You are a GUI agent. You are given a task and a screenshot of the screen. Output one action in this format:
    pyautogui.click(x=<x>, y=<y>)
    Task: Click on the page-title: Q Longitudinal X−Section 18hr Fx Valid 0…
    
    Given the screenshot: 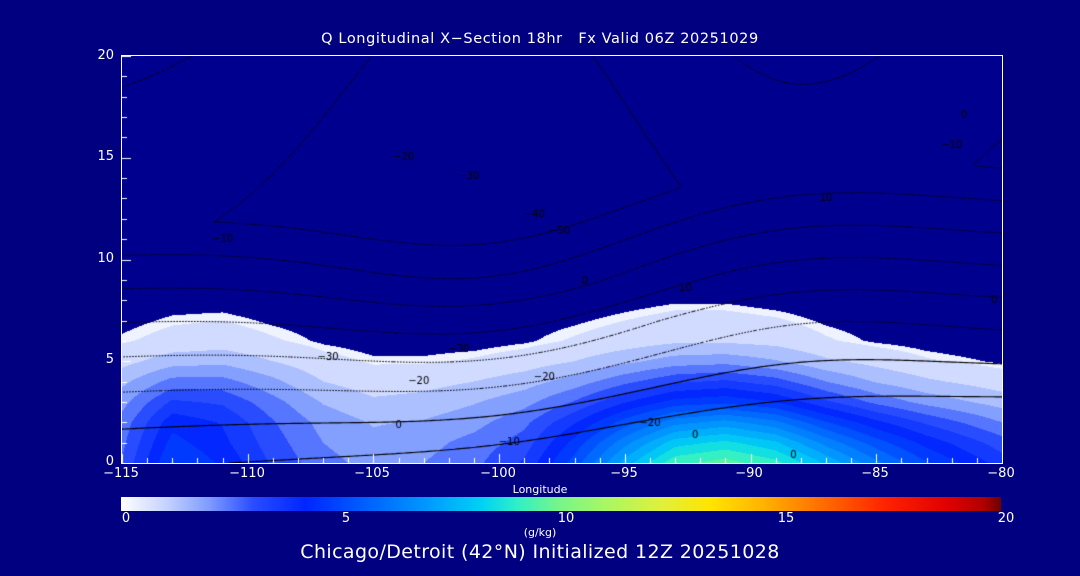 What is the action you would take?
    pyautogui.click(x=540, y=39)
    